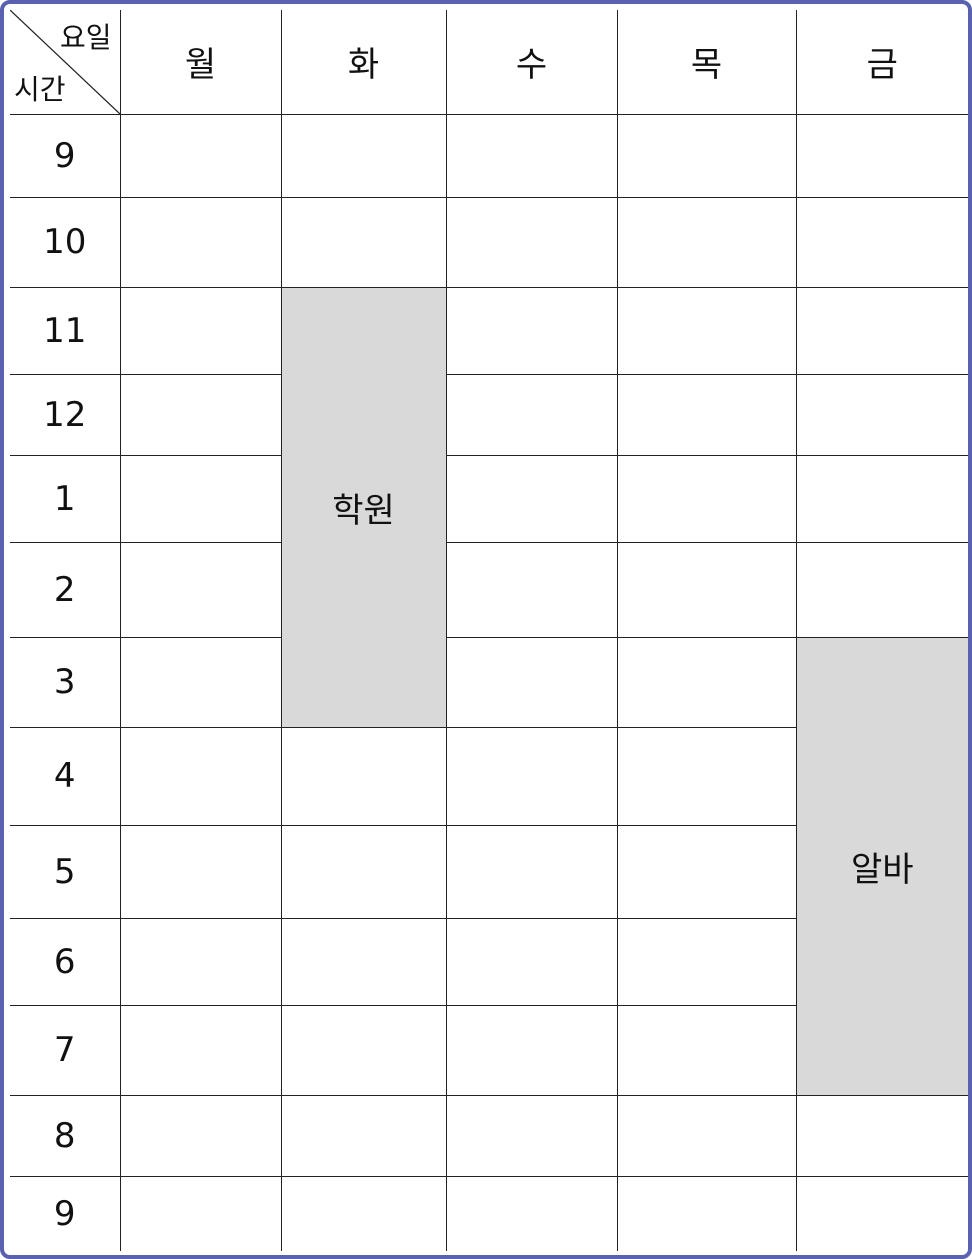 This screenshot has height=1259, width=972. I want to click on table-row: 10, so click(489, 242).